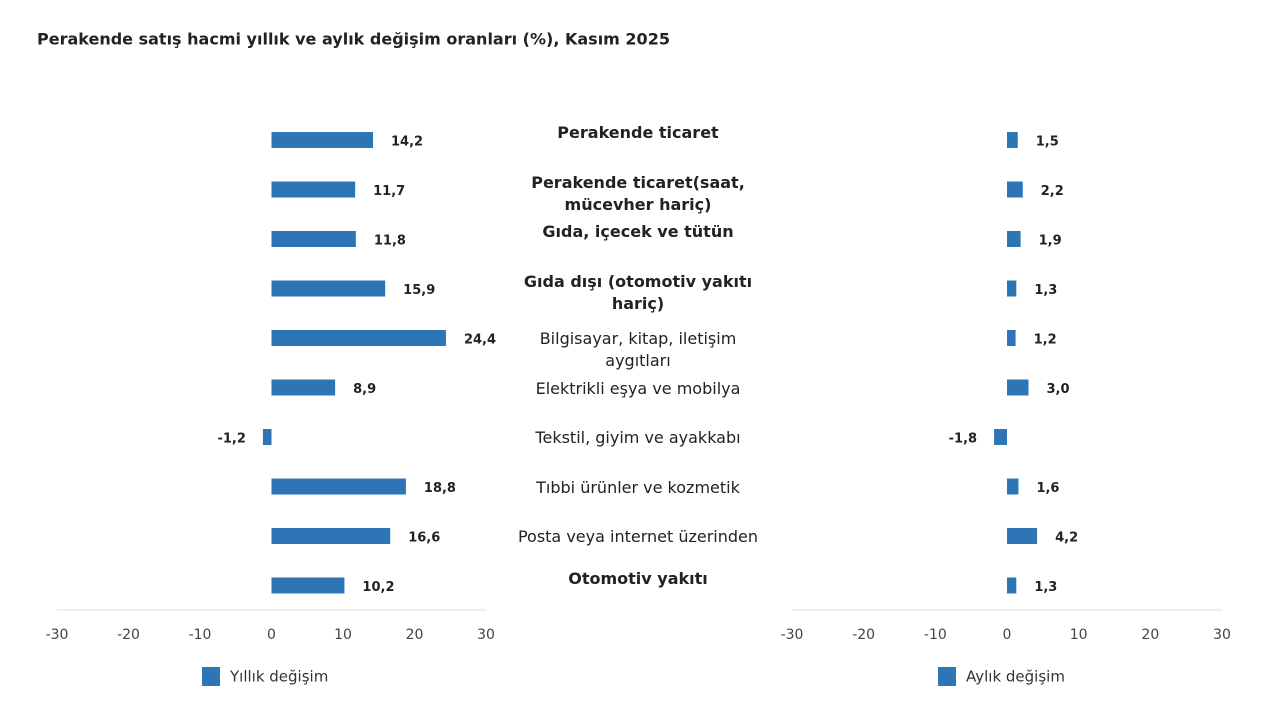  Describe the element at coordinates (638, 578) in the screenshot. I see `category-label: Otomotiv yakıtı` at that location.